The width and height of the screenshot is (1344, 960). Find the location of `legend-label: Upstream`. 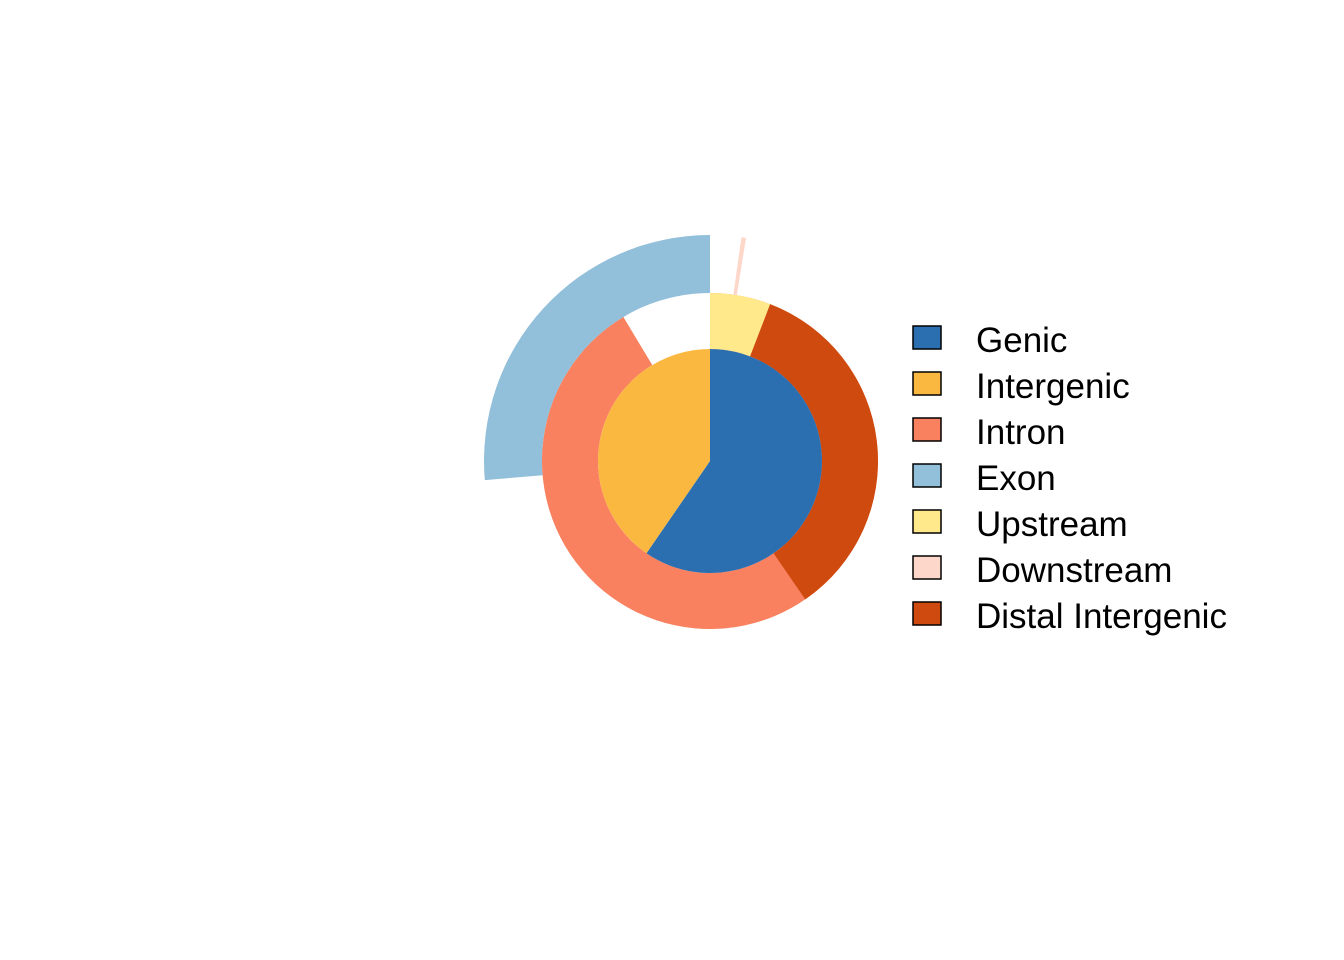

legend-label: Upstream is located at coordinates (1052, 524).